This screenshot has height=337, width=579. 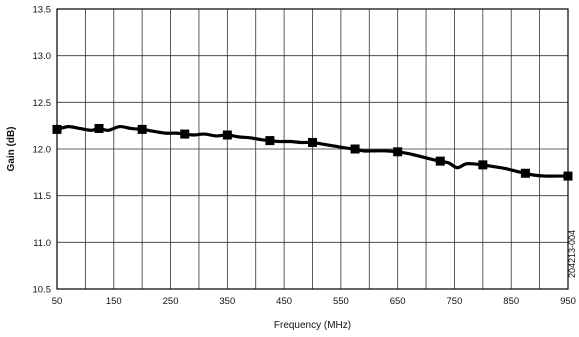 What do you see at coordinates (284, 301) in the screenshot?
I see `x-tick-label: 450` at bounding box center [284, 301].